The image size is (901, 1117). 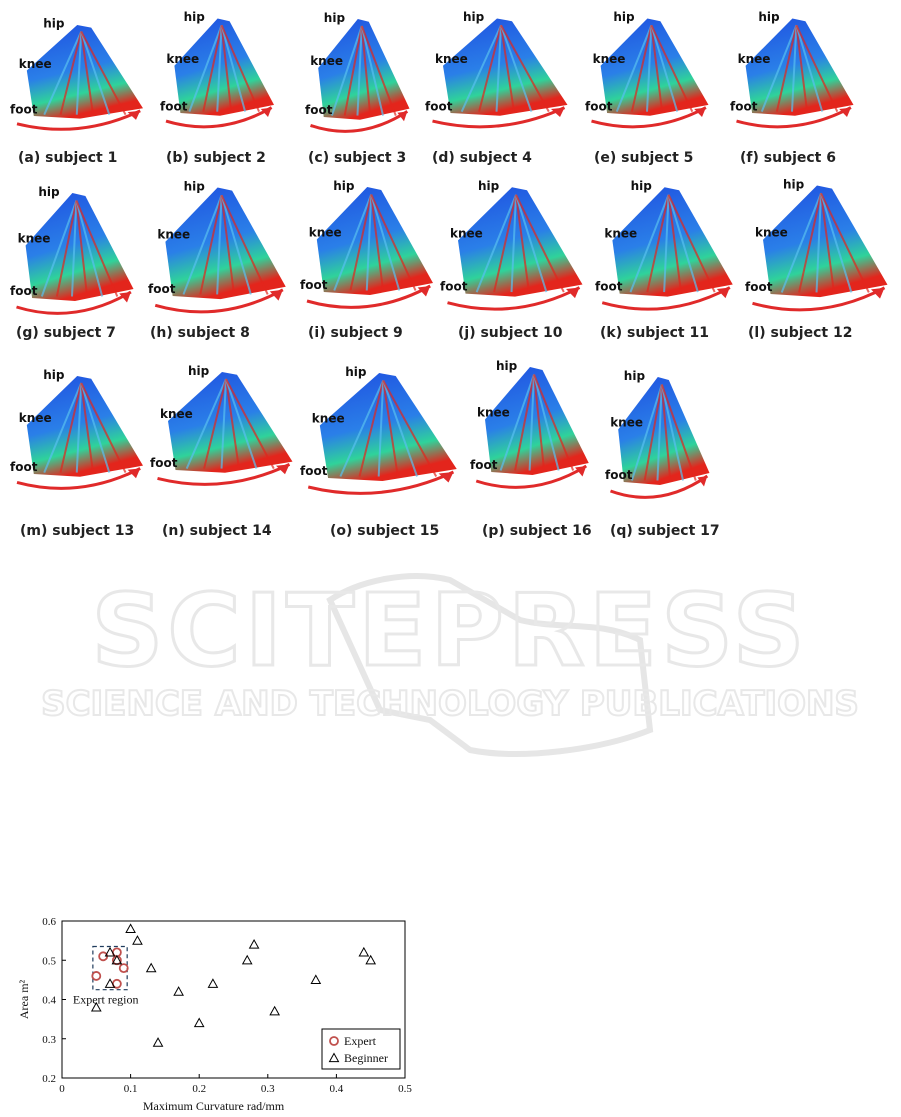 I want to click on x-tick-label: 0.4, so click(x=337, y=1089).